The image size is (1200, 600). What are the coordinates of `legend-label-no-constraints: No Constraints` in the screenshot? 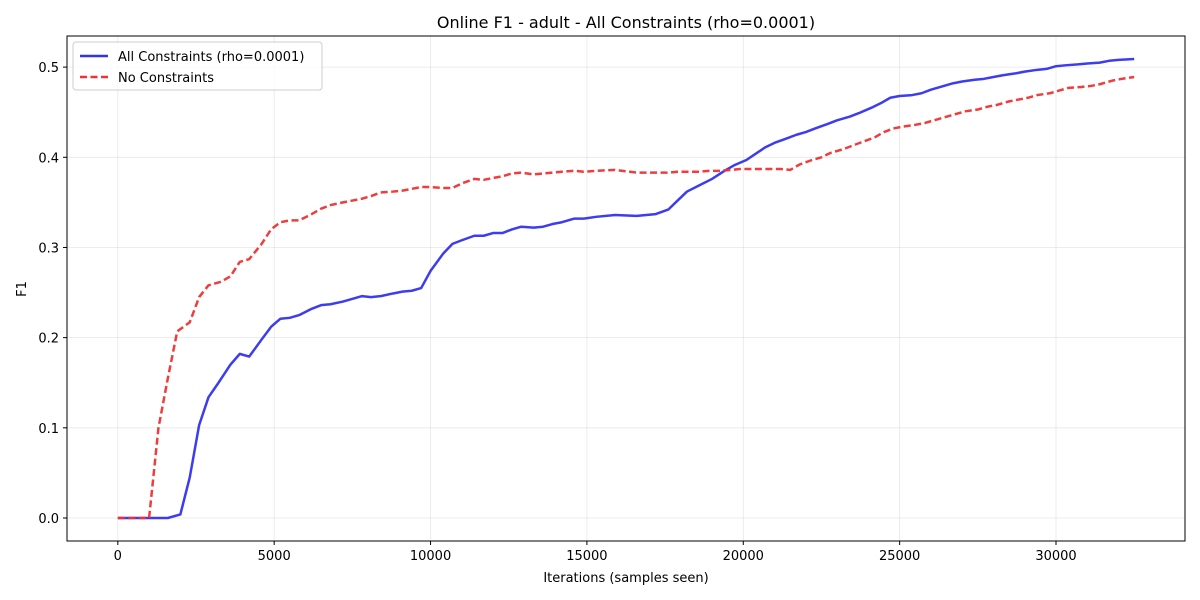 It's located at (166, 78).